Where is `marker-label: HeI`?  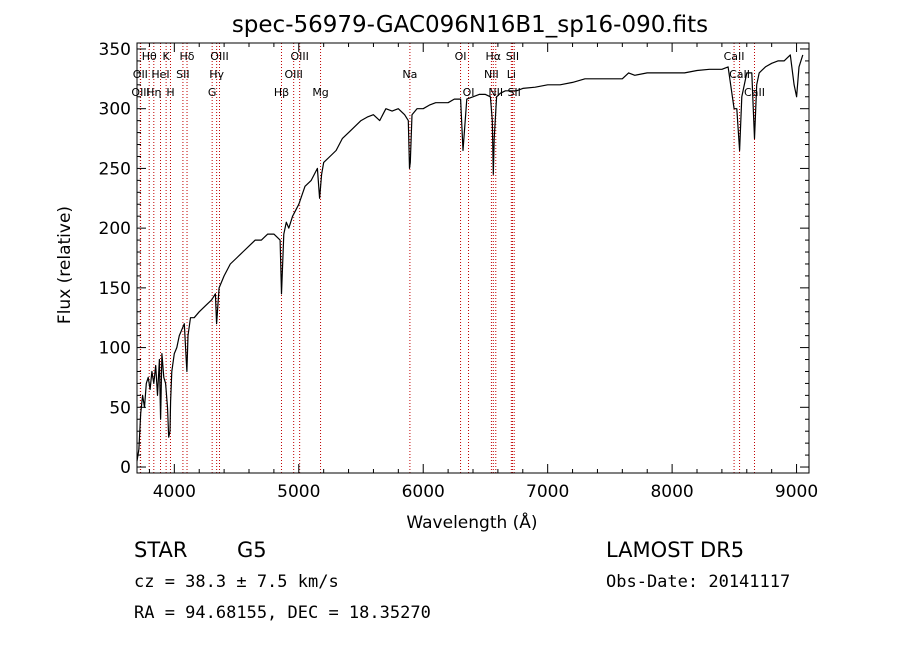 marker-label: HeI is located at coordinates (160, 74).